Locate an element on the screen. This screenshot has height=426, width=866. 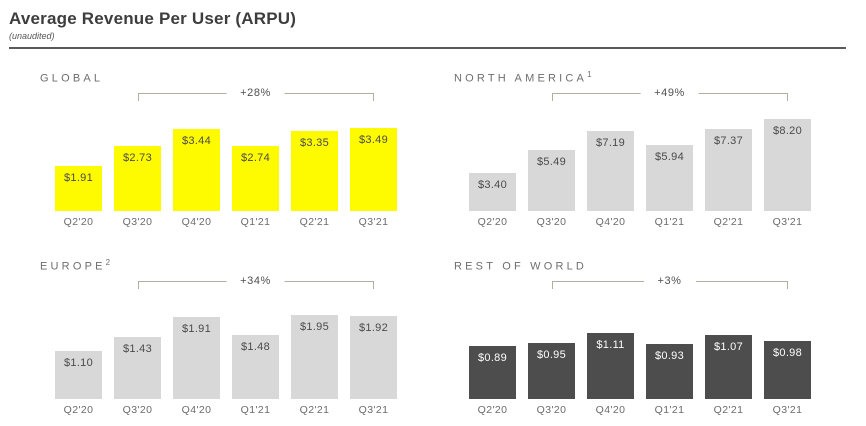
growth-percent-label: +34% is located at coordinates (255, 281).